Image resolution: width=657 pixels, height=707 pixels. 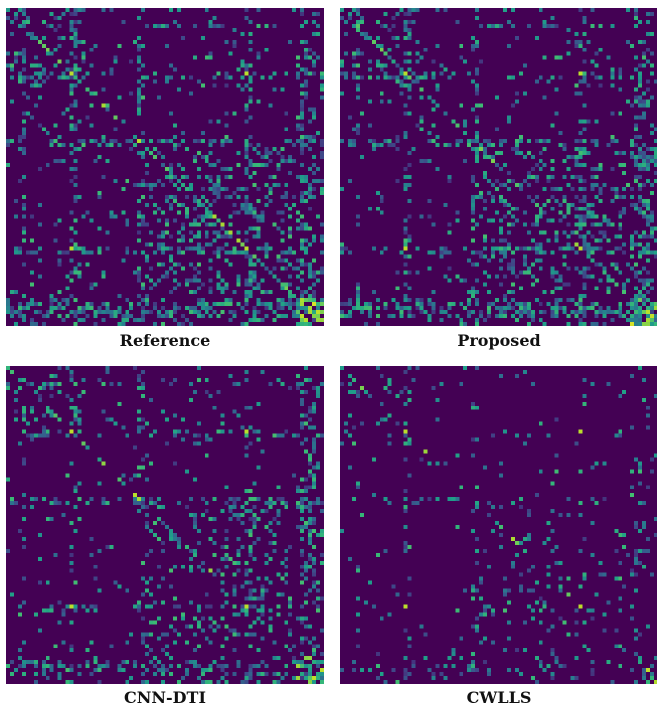 What do you see at coordinates (165, 340) in the screenshot?
I see `caption-reference: Reference` at bounding box center [165, 340].